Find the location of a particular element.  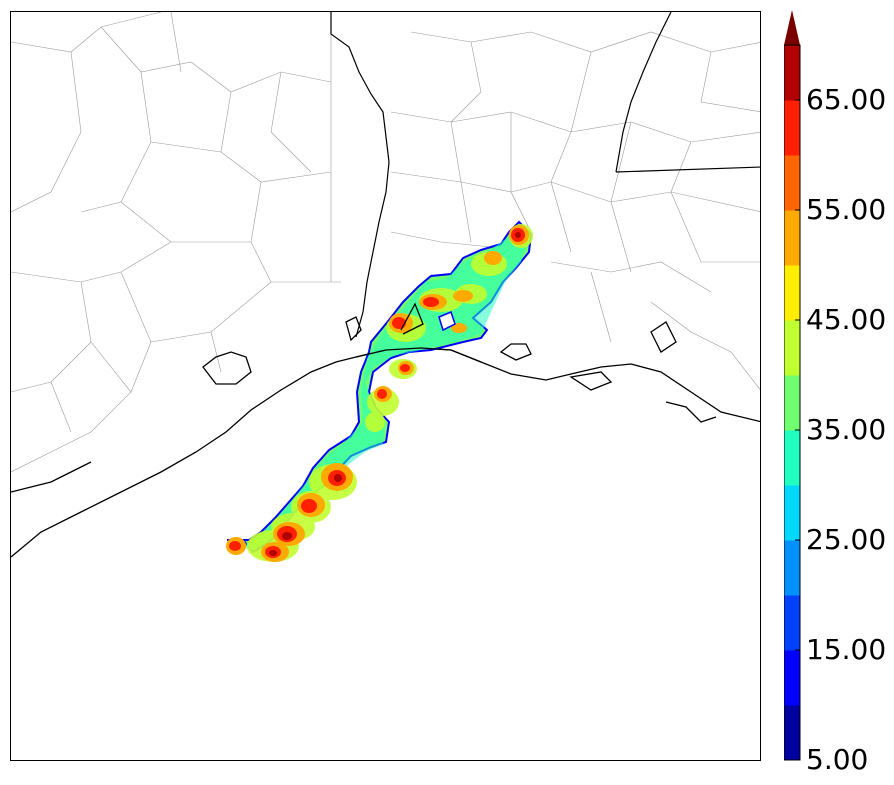

colorbar-ticks is located at coordinates (797, 430).